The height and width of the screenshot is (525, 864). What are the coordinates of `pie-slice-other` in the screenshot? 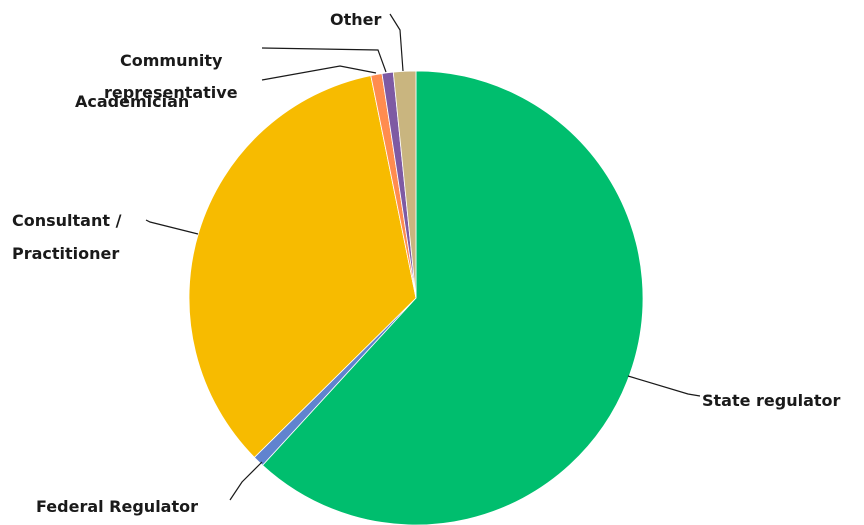 It's located at (404, 184).